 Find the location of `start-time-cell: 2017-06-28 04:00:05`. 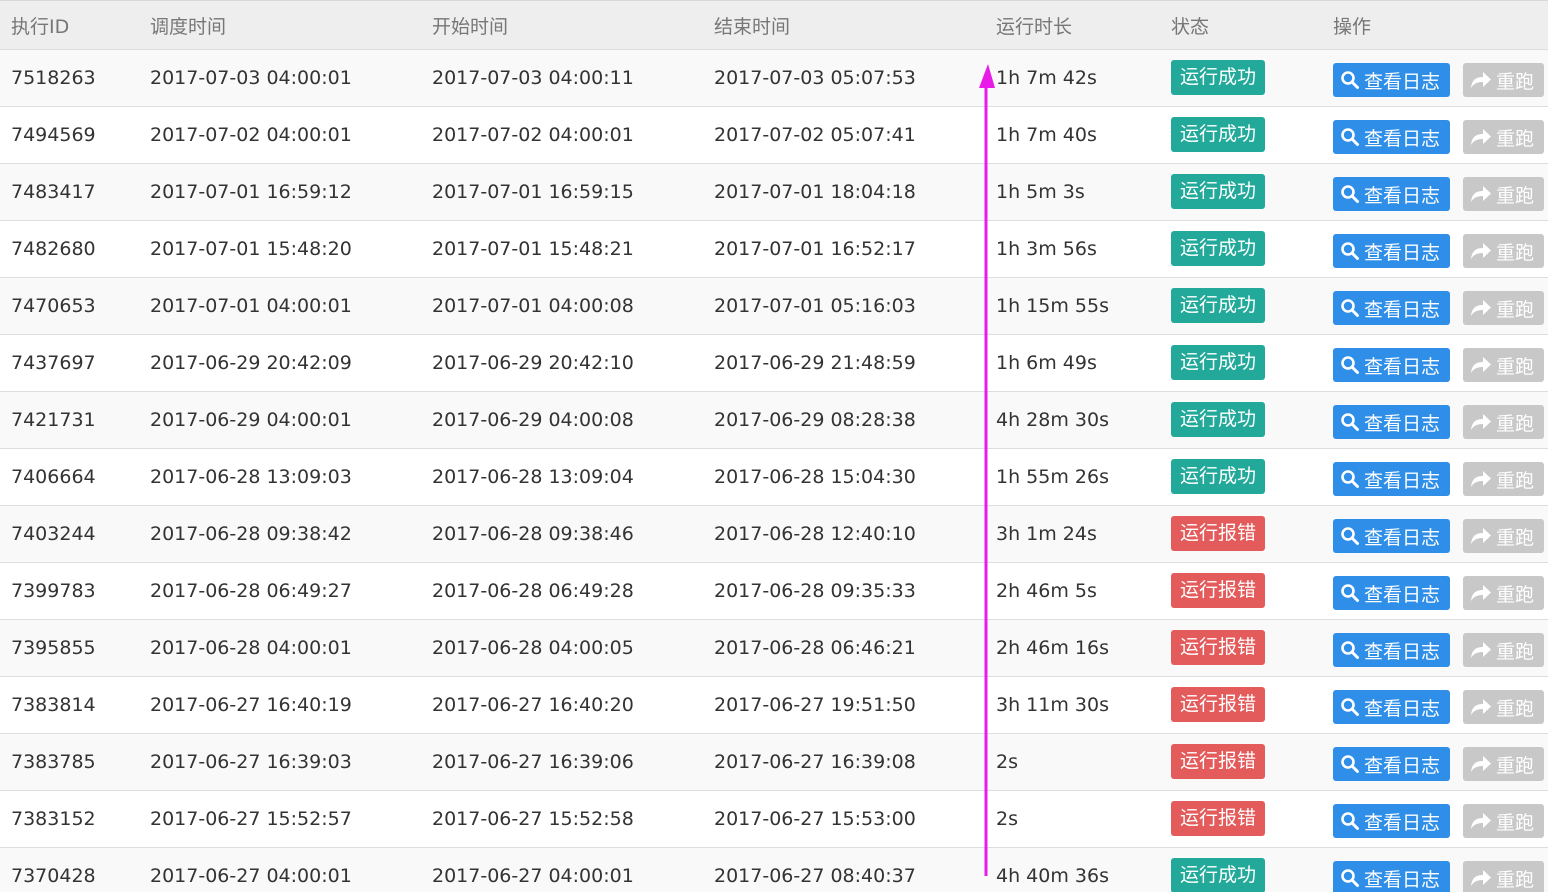

start-time-cell: 2017-06-28 04:00:05 is located at coordinates (533, 648).